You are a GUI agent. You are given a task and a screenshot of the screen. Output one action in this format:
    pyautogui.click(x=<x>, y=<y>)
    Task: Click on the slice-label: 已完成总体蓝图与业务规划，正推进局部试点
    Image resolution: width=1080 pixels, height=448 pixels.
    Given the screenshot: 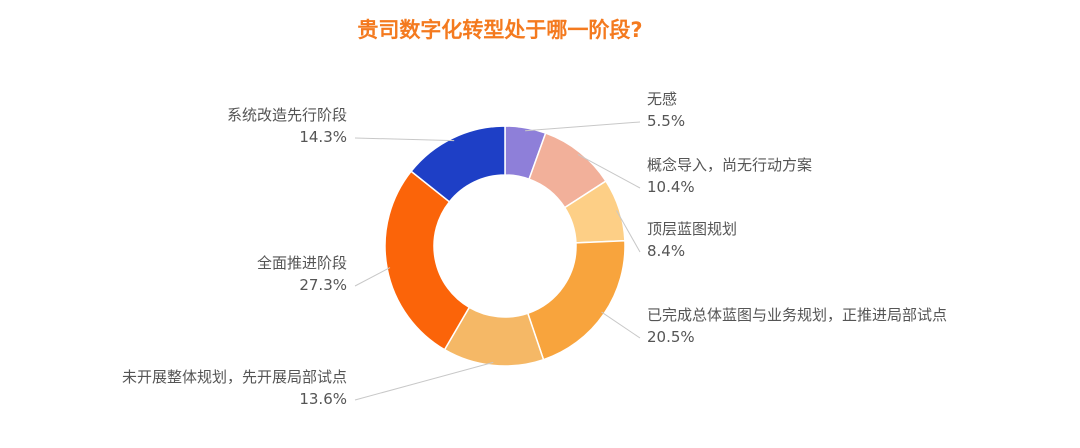 What is the action you would take?
    pyautogui.click(x=797, y=315)
    